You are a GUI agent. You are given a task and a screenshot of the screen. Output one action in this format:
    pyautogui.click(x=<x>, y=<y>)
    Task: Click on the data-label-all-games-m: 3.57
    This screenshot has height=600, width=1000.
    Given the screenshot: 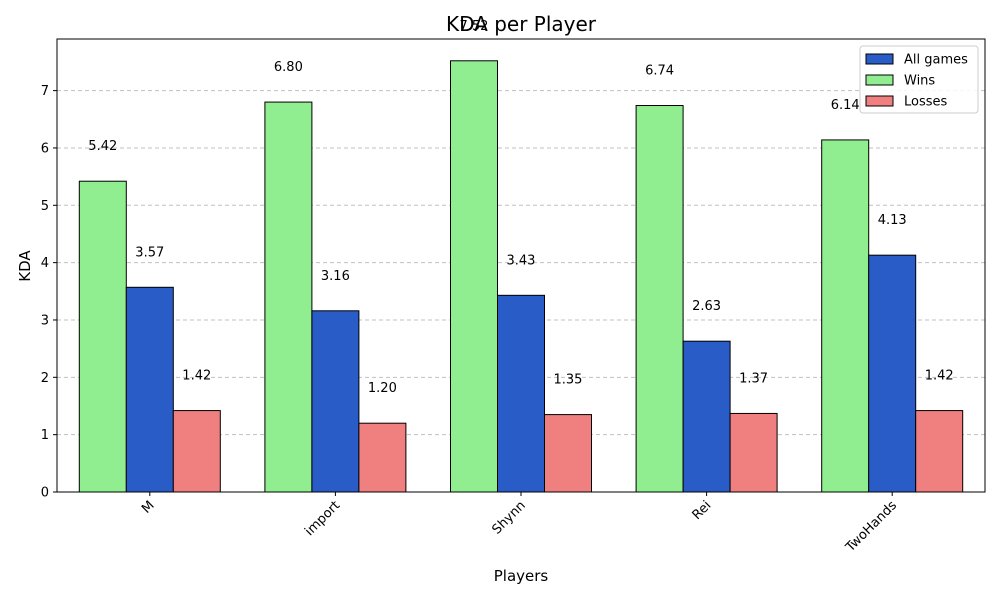 What is the action you would take?
    pyautogui.click(x=149, y=252)
    